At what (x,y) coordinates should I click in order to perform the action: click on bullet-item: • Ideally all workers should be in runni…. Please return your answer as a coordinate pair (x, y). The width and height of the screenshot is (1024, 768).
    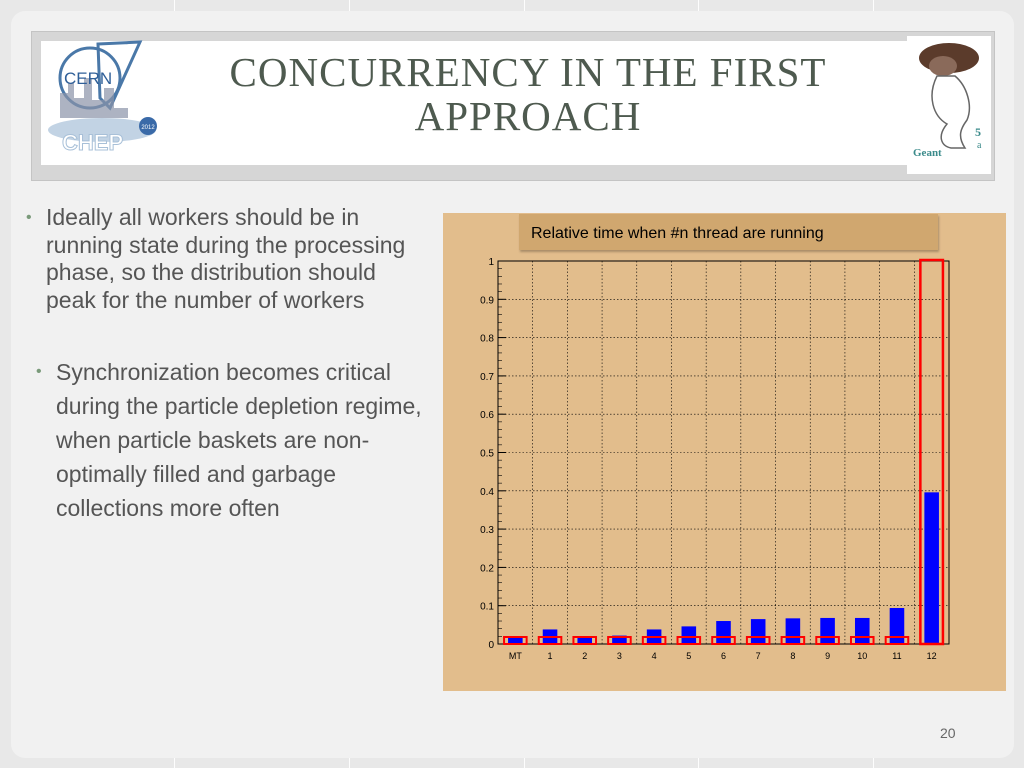
    Looking at the image, I should click on (226, 259).